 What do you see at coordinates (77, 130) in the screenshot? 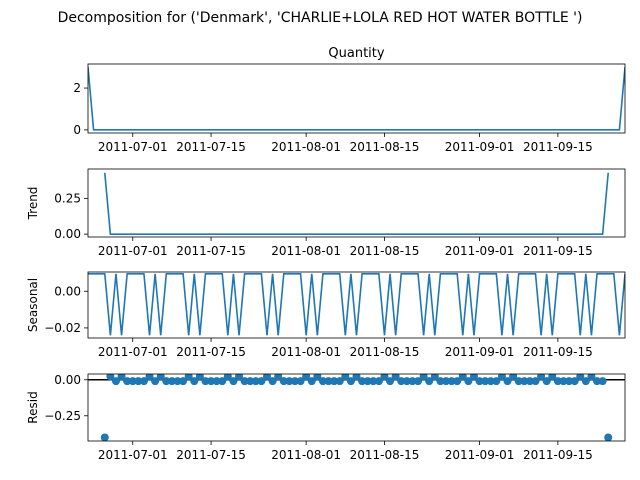
I see `y-tick-label: 0` at bounding box center [77, 130].